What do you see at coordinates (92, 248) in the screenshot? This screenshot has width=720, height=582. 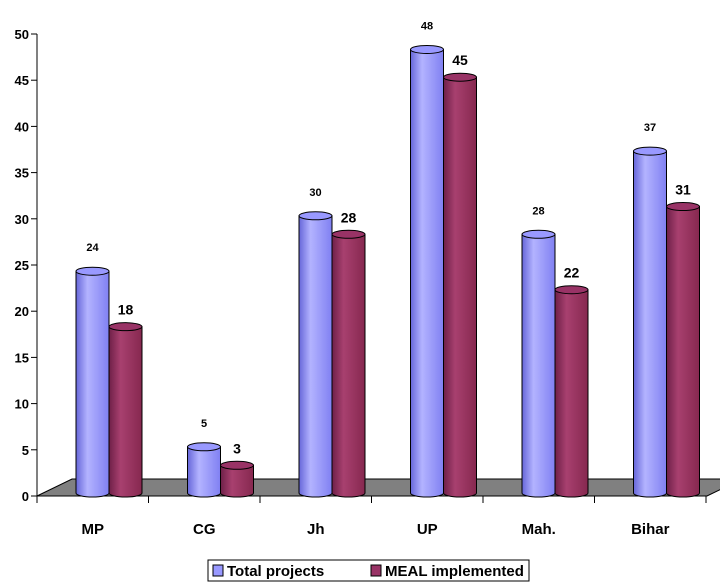 I see `data-label: 24` at bounding box center [92, 248].